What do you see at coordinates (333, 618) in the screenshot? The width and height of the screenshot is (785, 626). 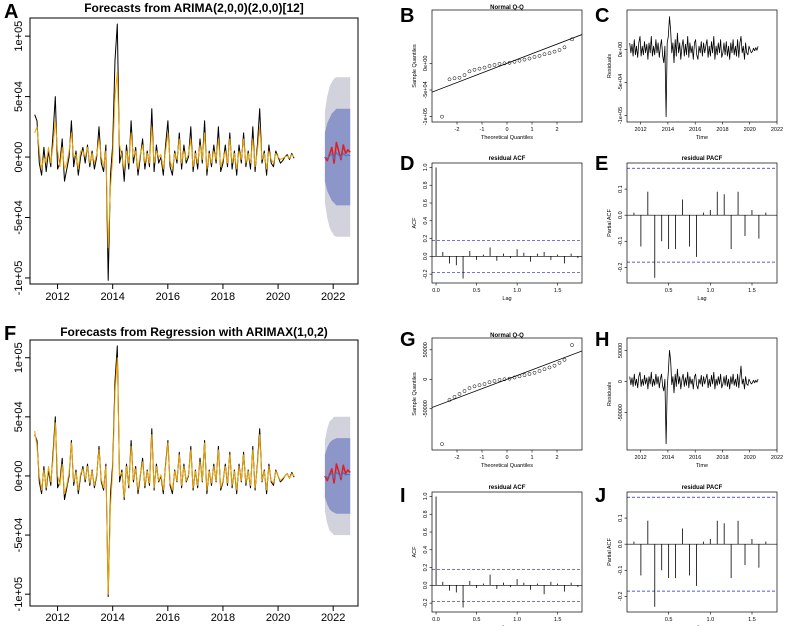 I see `x-tick-label: 2022` at bounding box center [333, 618].